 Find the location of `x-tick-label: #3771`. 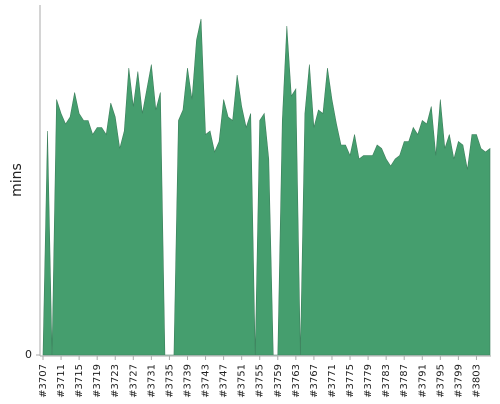

x-tick-label: #3771 is located at coordinates (332, 381).